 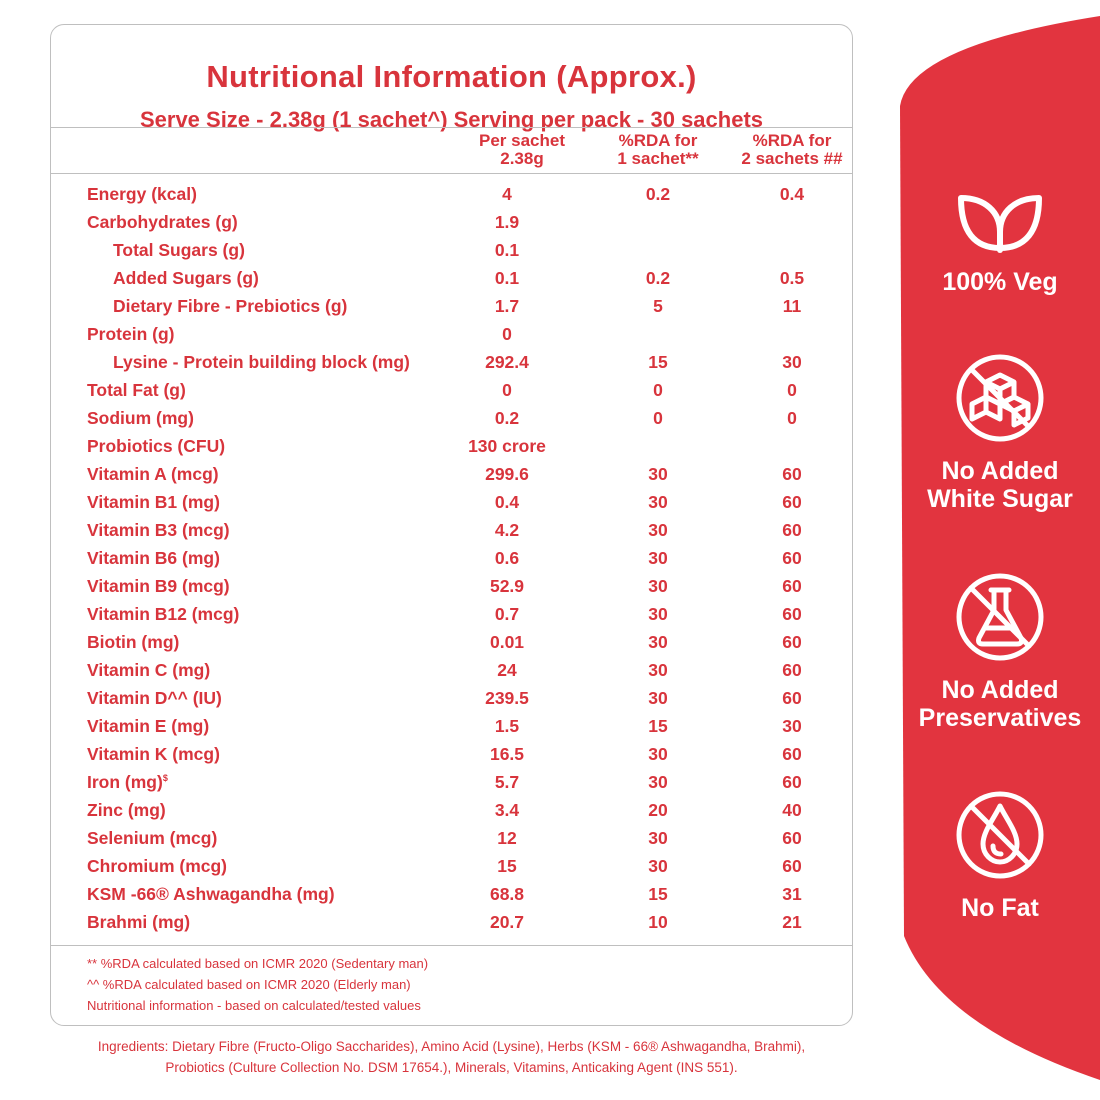 I want to click on nutrient-name: Lysine - Protein building block (mg), so click(x=261, y=362).